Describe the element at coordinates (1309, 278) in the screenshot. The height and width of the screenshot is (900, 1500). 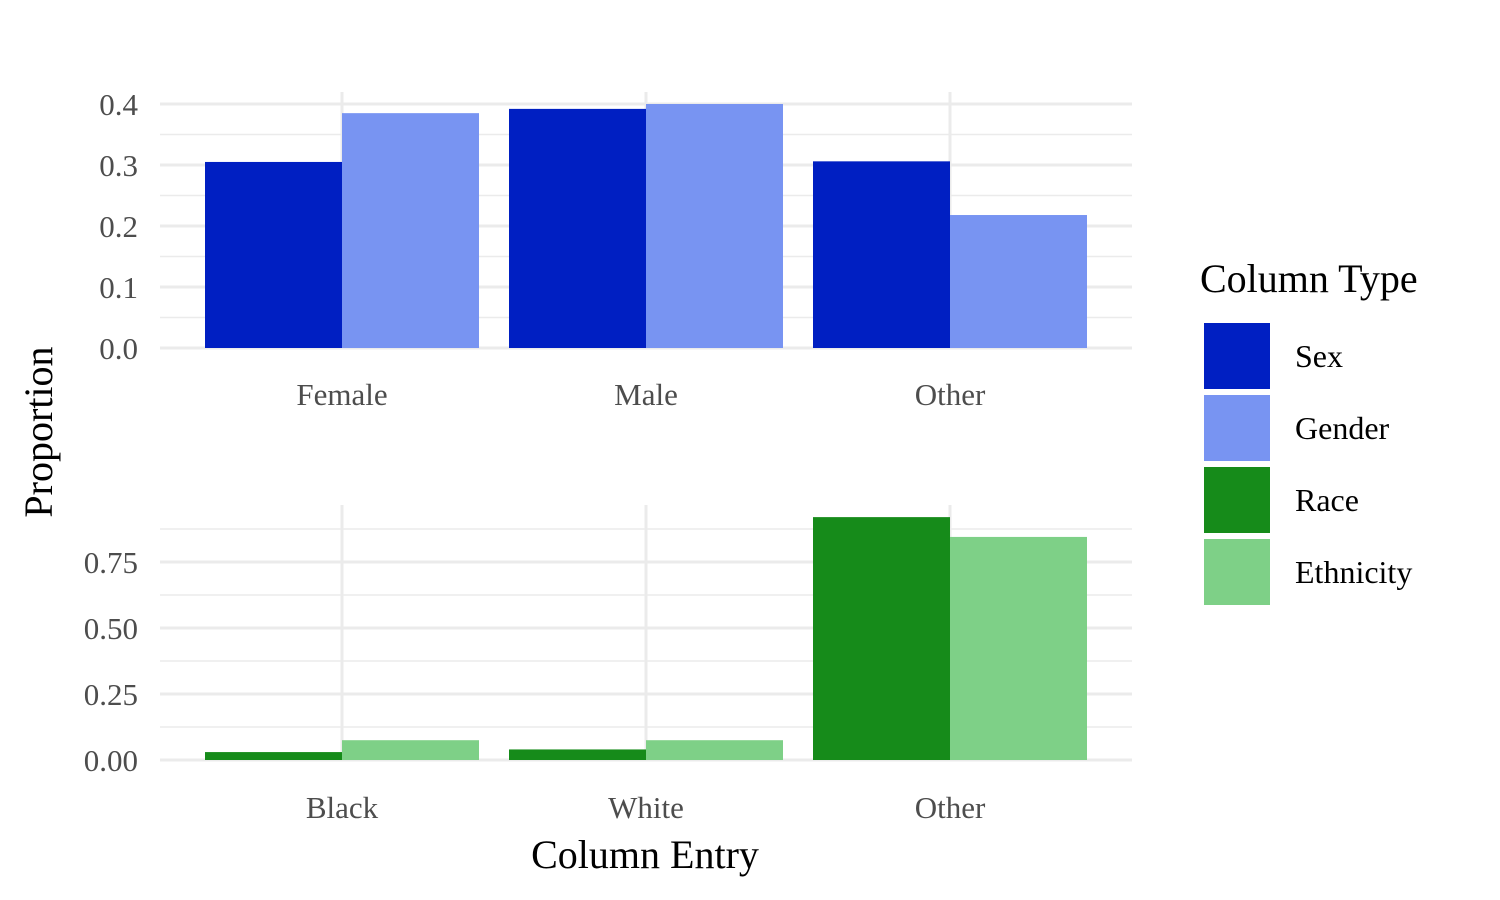
I see `legend-title: Column Type` at that location.